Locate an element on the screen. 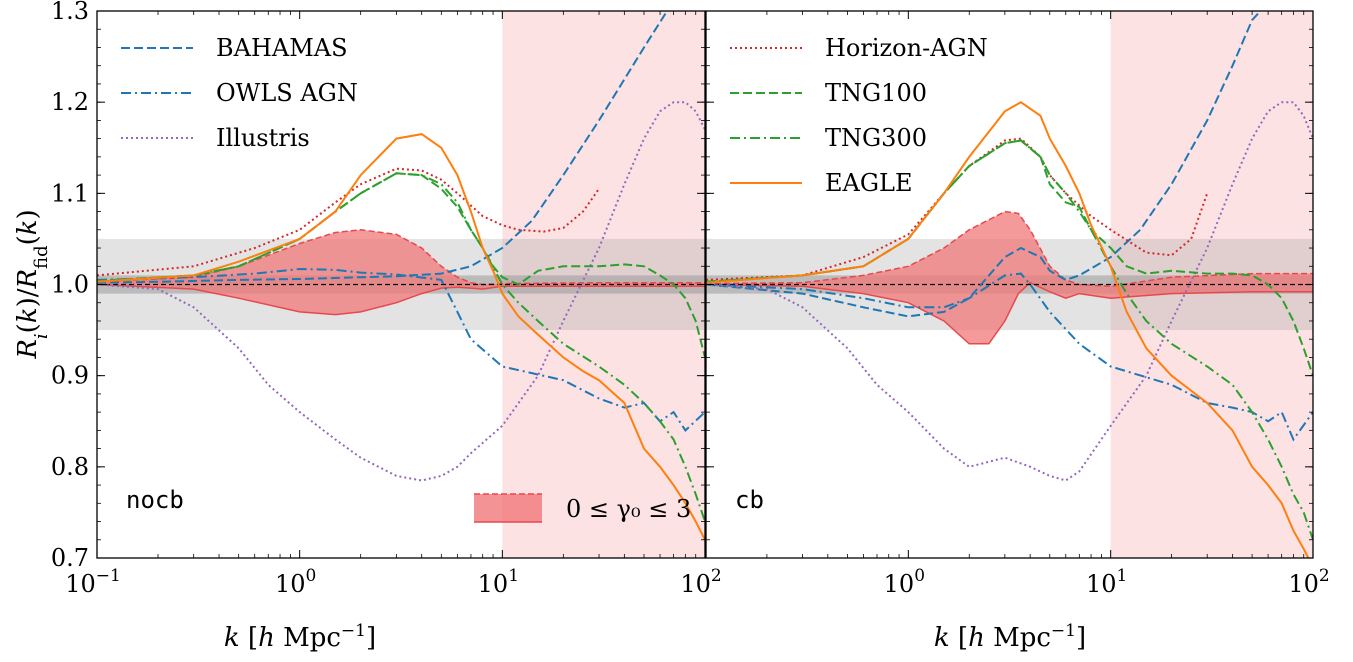 The image size is (1353, 662). legend: Horizon-AGN TNG100 TNG300 EAGLE is located at coordinates (859, 115).